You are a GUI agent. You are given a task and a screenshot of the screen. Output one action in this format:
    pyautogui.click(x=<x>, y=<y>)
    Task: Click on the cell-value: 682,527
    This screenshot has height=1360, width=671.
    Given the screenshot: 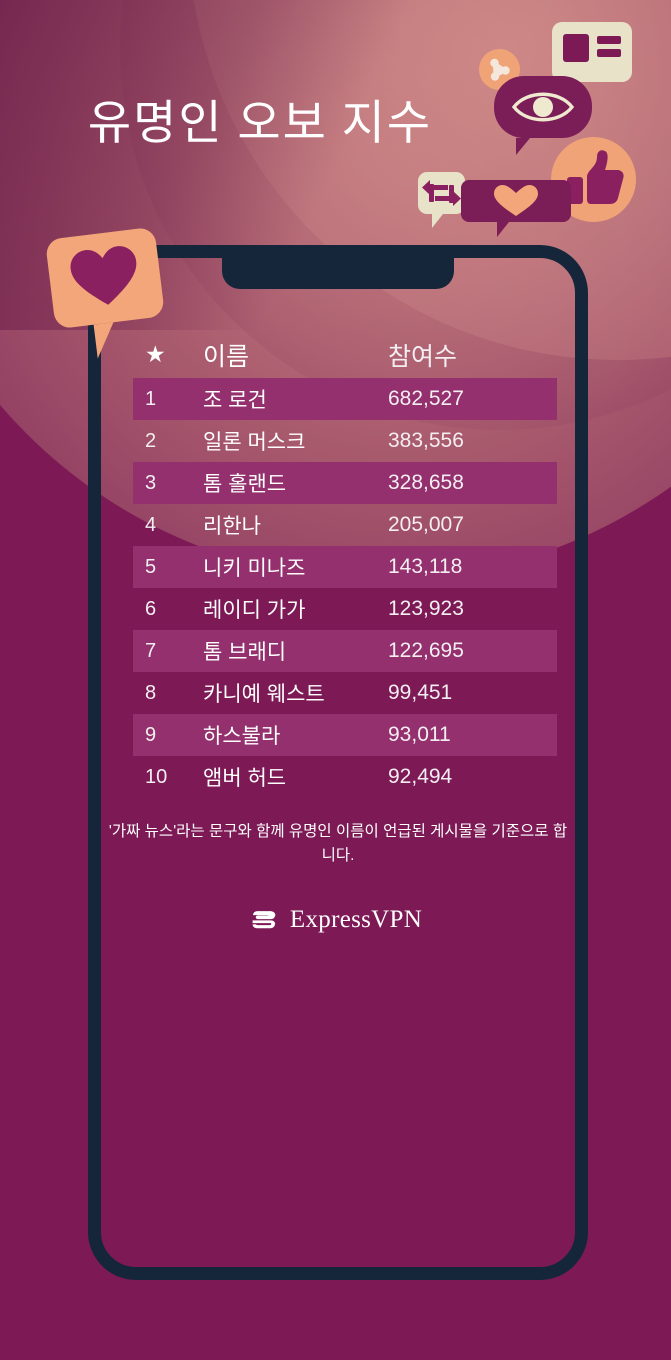 What is the action you would take?
    pyautogui.click(x=426, y=398)
    